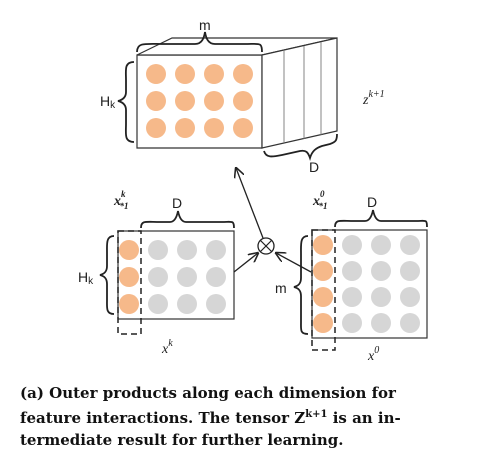 Image resolution: width=485 pixels, height=463 pixels. Describe the element at coordinates (281, 288) in the screenshot. I see `label-m-right: m` at that location.